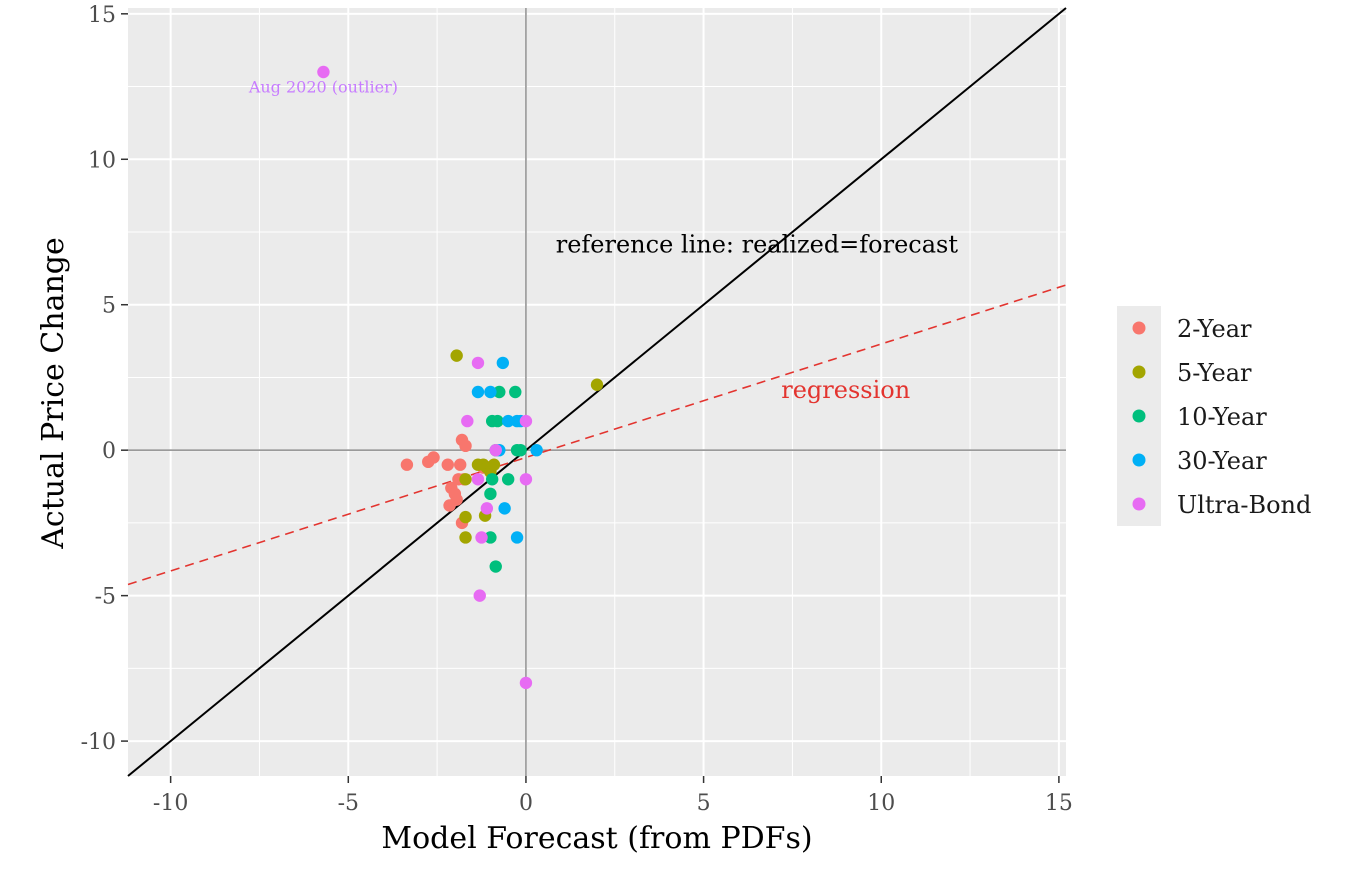  What do you see at coordinates (53, 393) in the screenshot?
I see `y-axis-title: Actual Price Change` at bounding box center [53, 393].